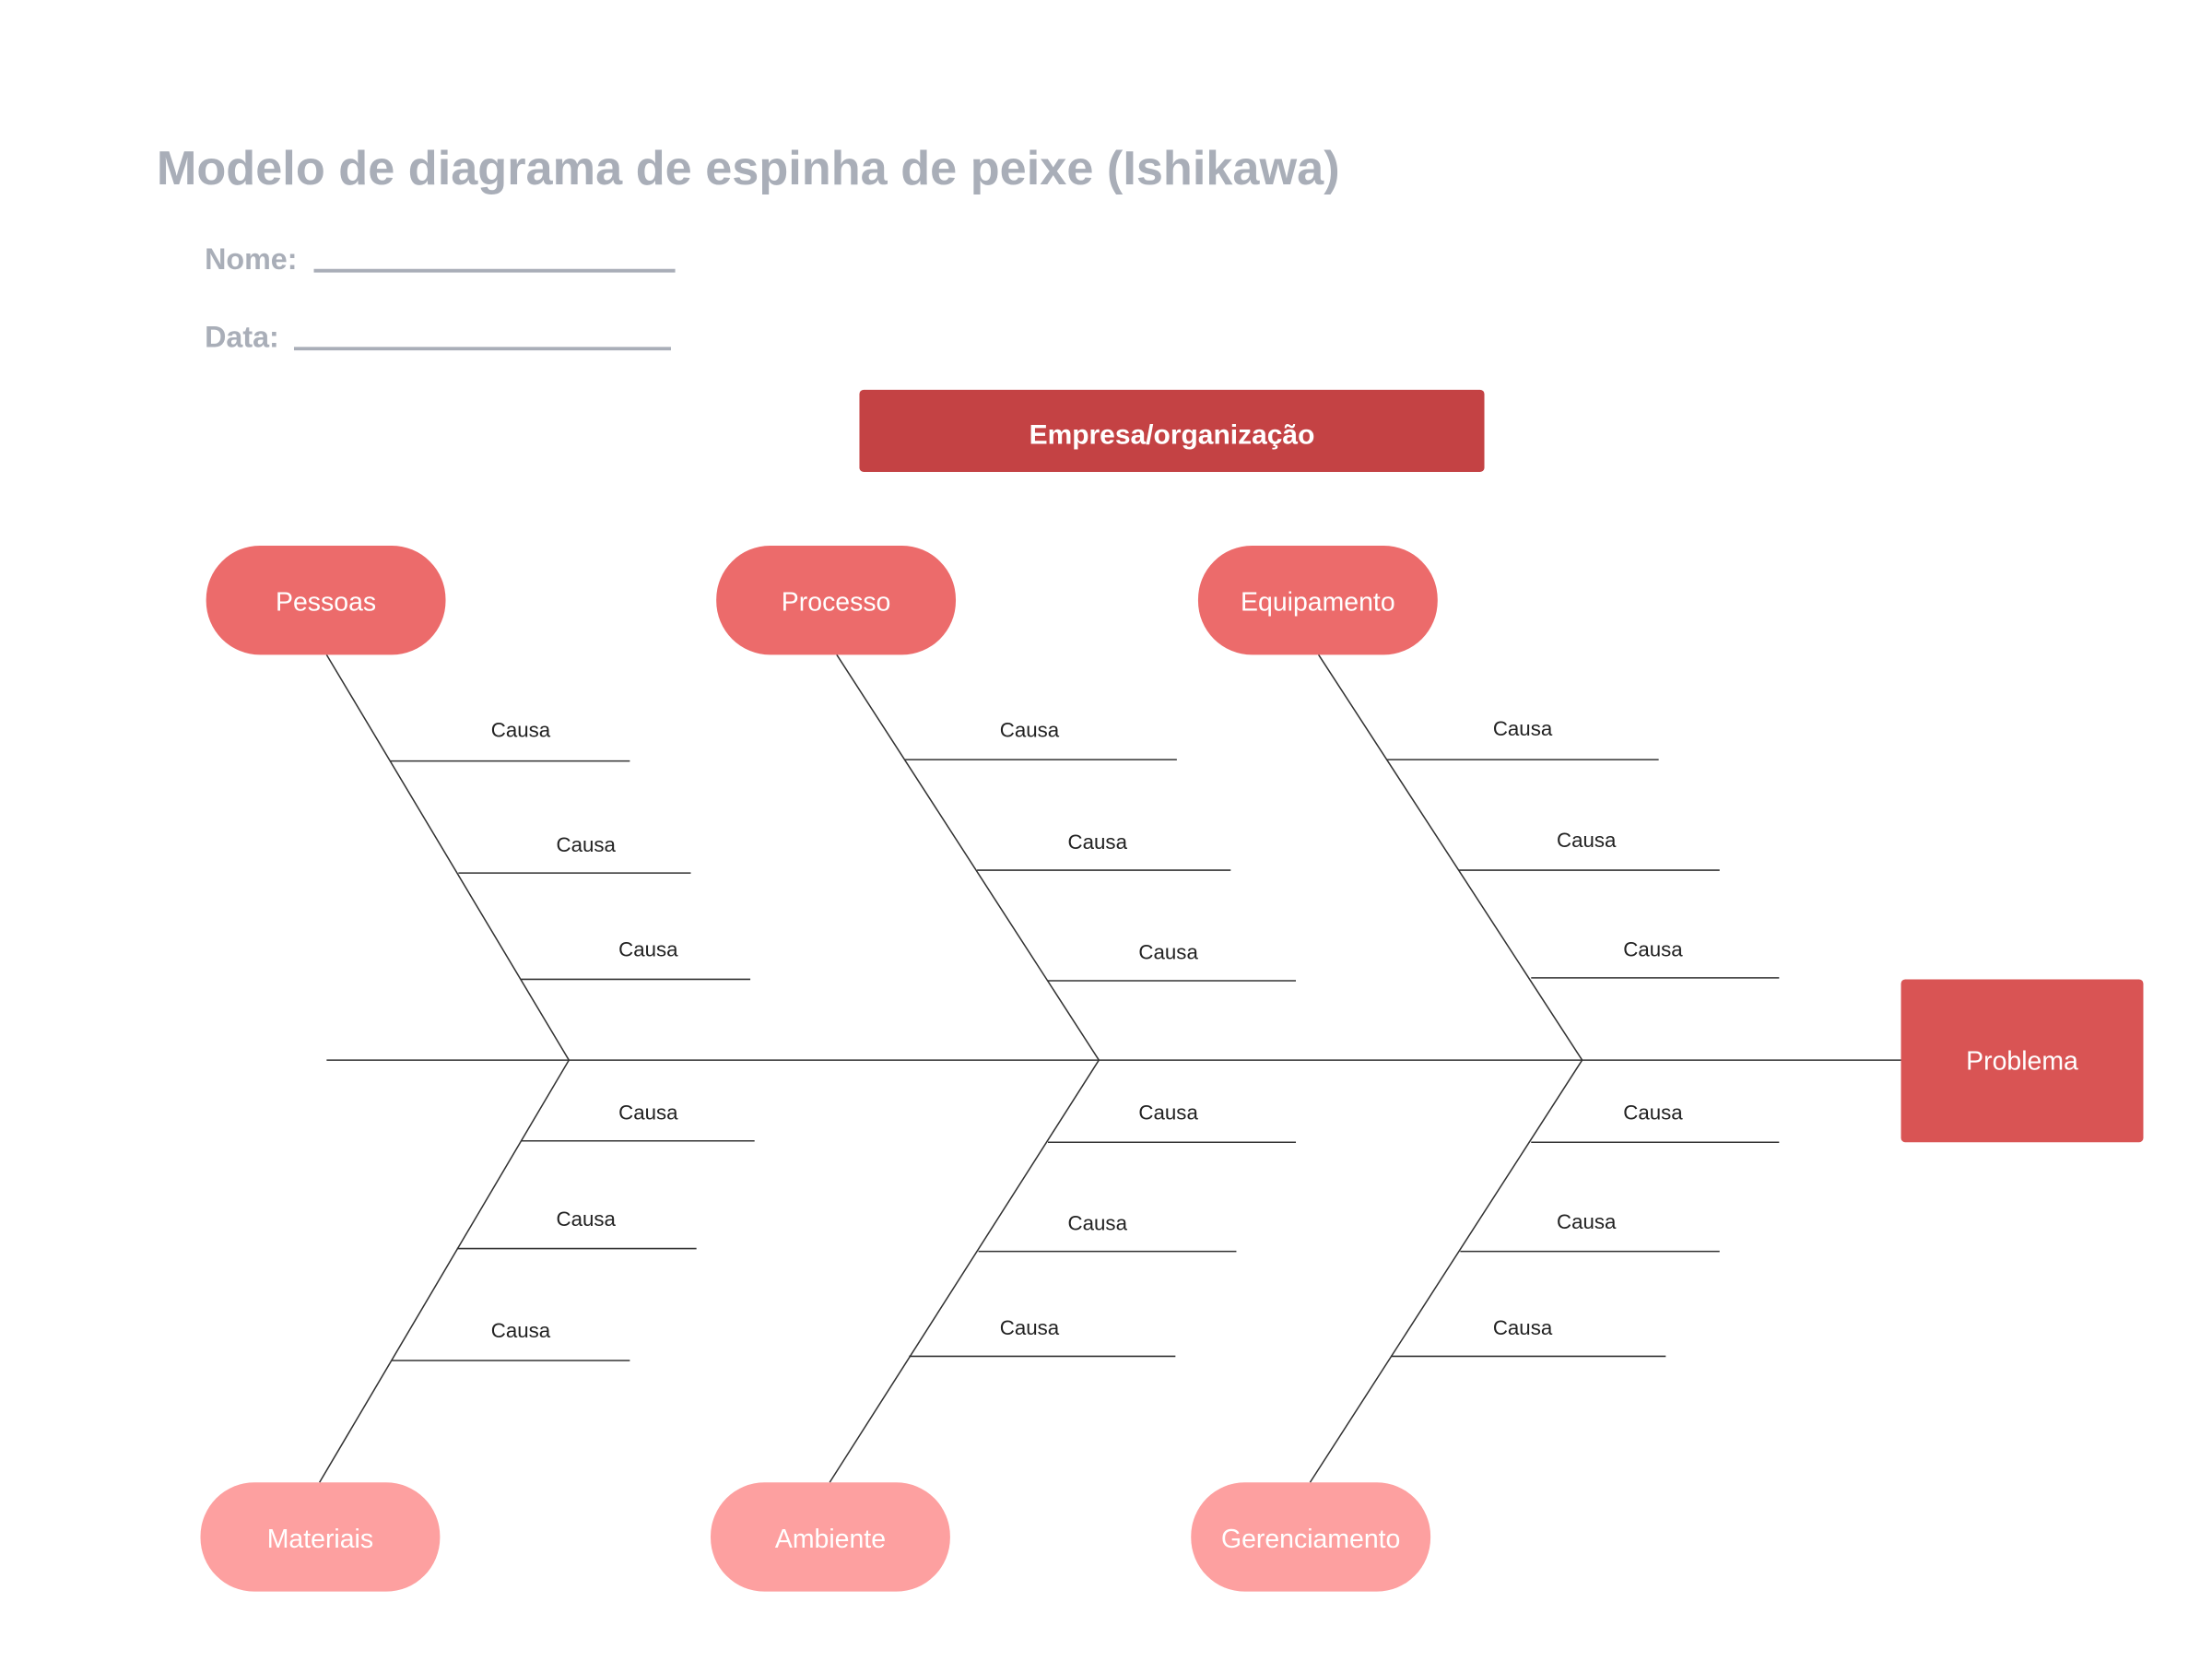  I want to click on date-label: Data:, so click(242, 338).